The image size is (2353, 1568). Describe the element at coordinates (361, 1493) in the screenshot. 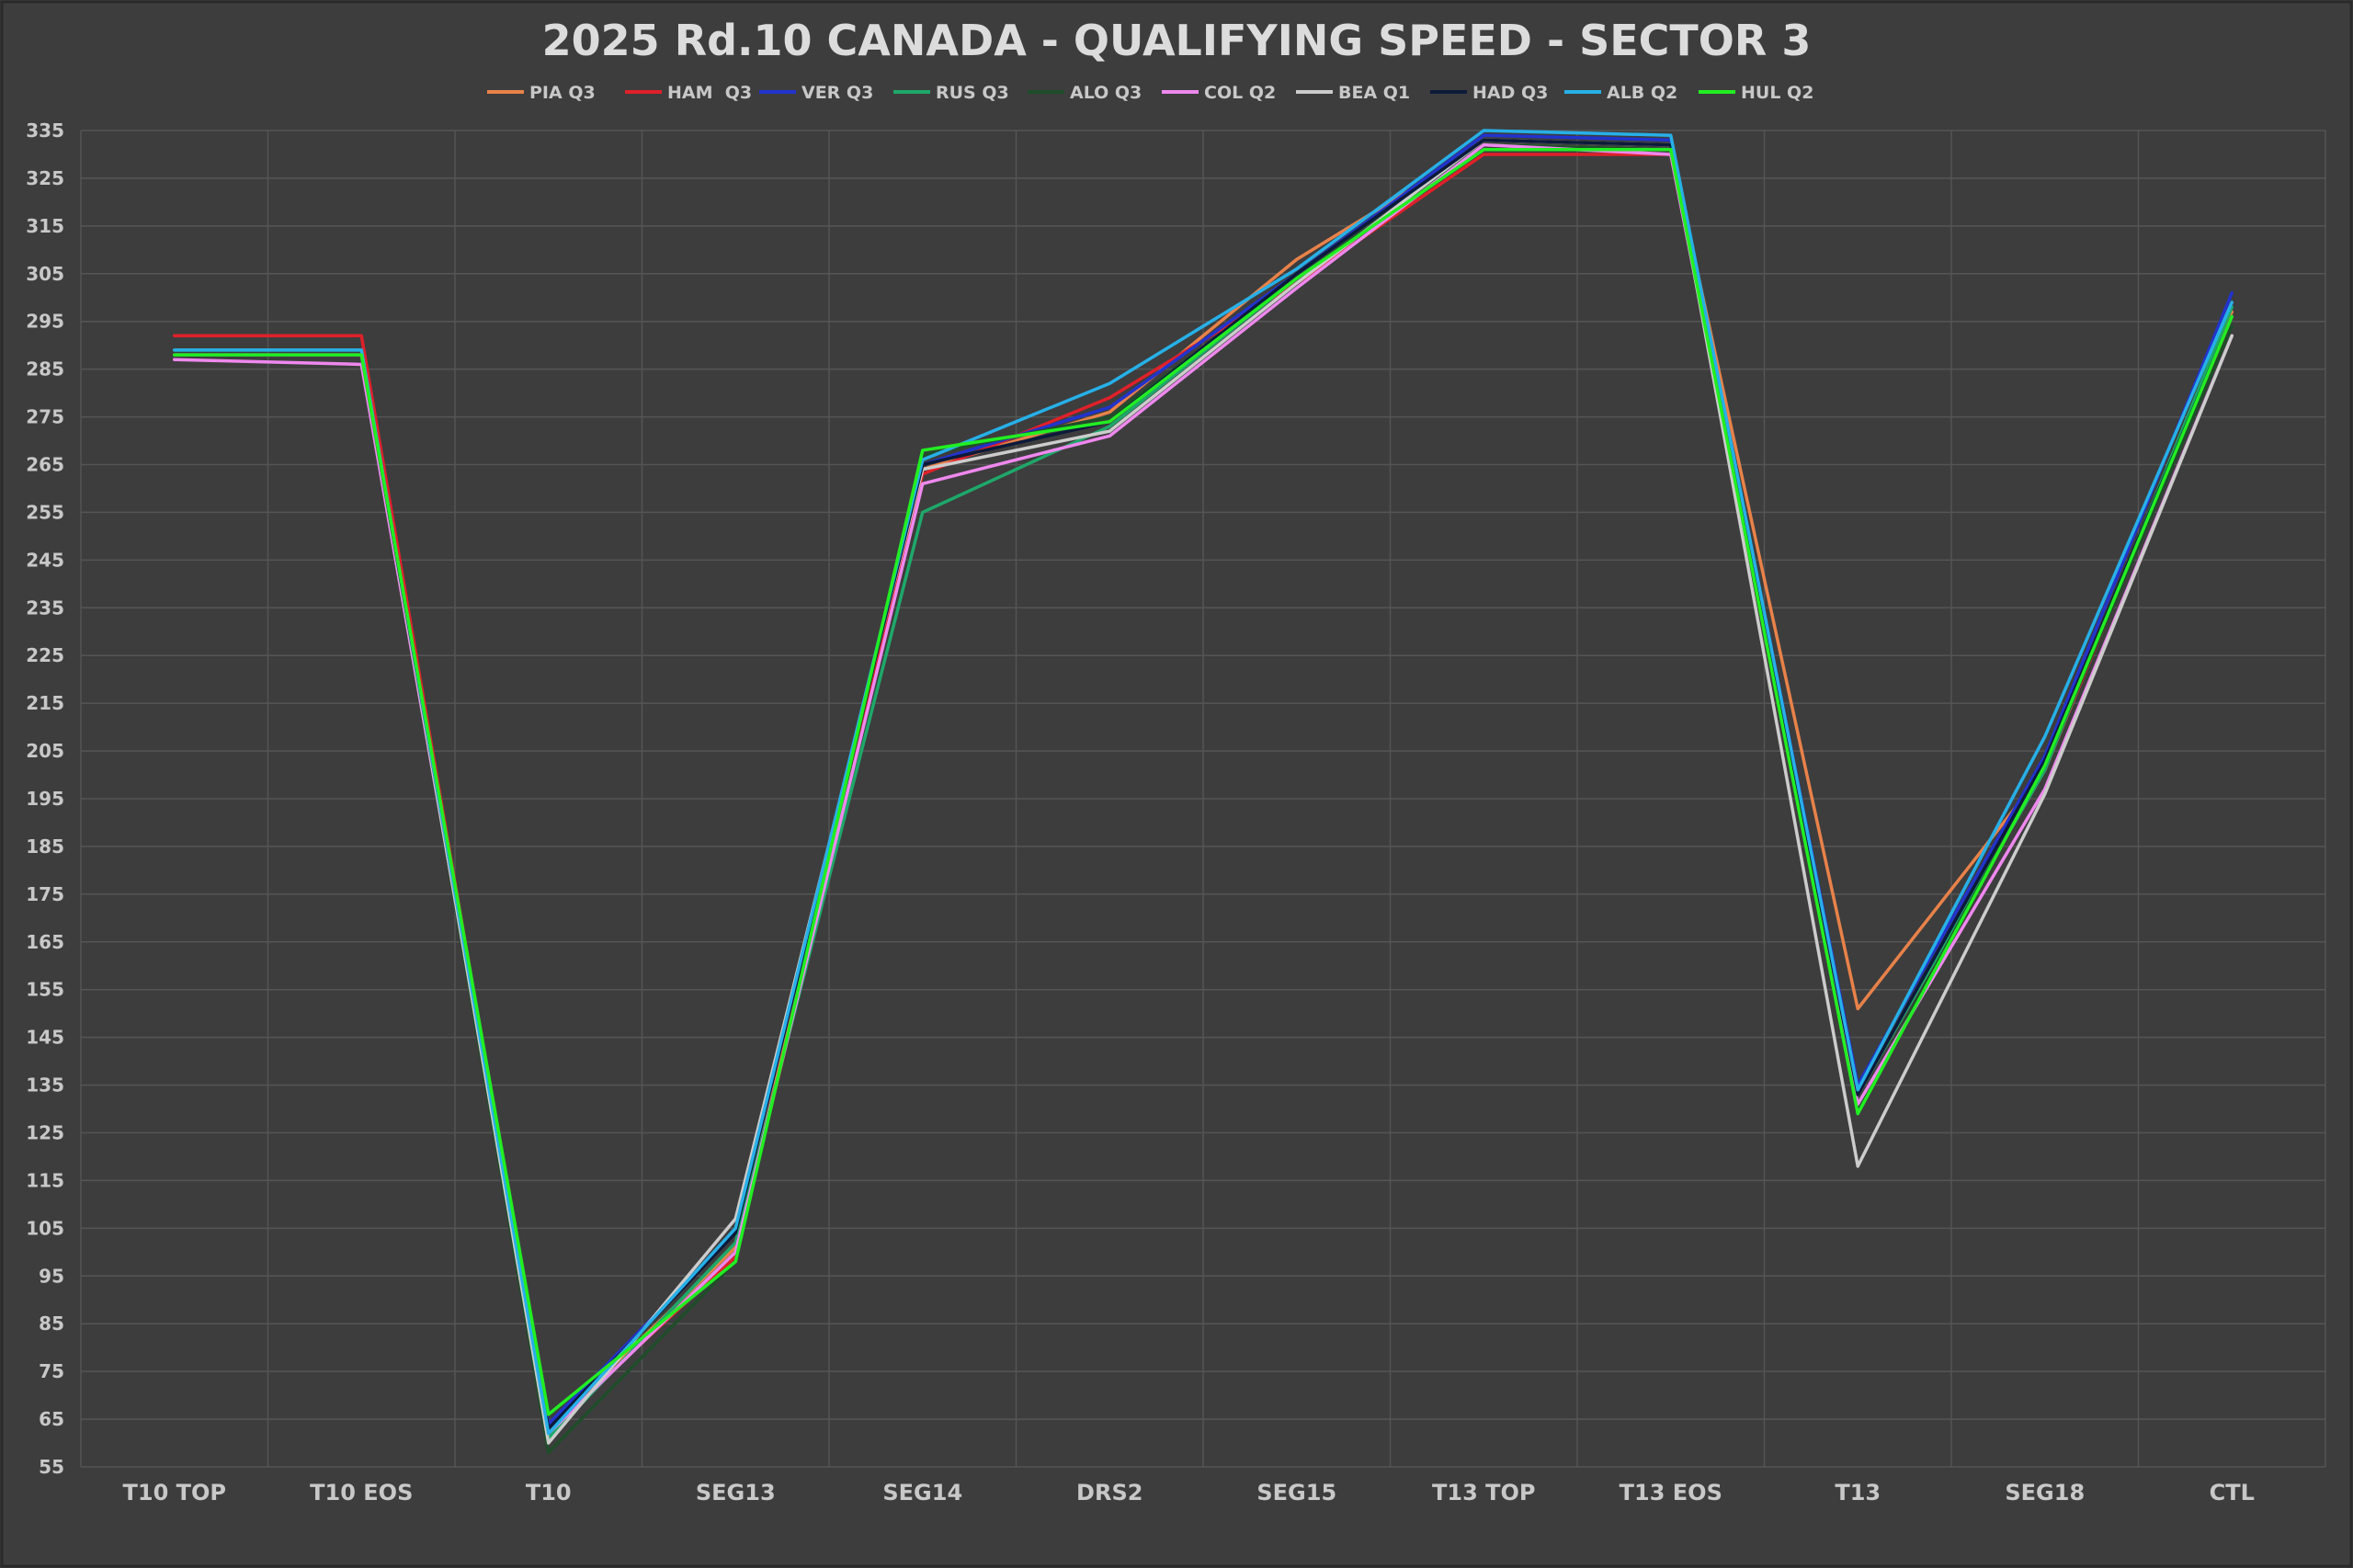

I see `x-tick-label: T10 EOS` at that location.